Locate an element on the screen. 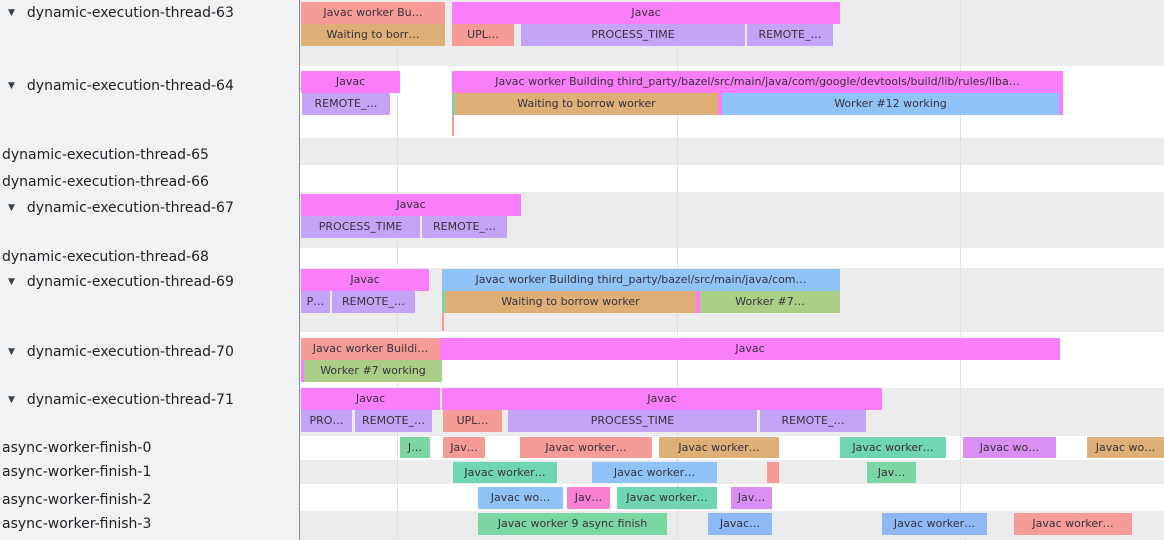 This screenshot has height=540, width=1164. sidebar-thread-row: ▼ dynamic-execution-thread-70 is located at coordinates (152, 352).